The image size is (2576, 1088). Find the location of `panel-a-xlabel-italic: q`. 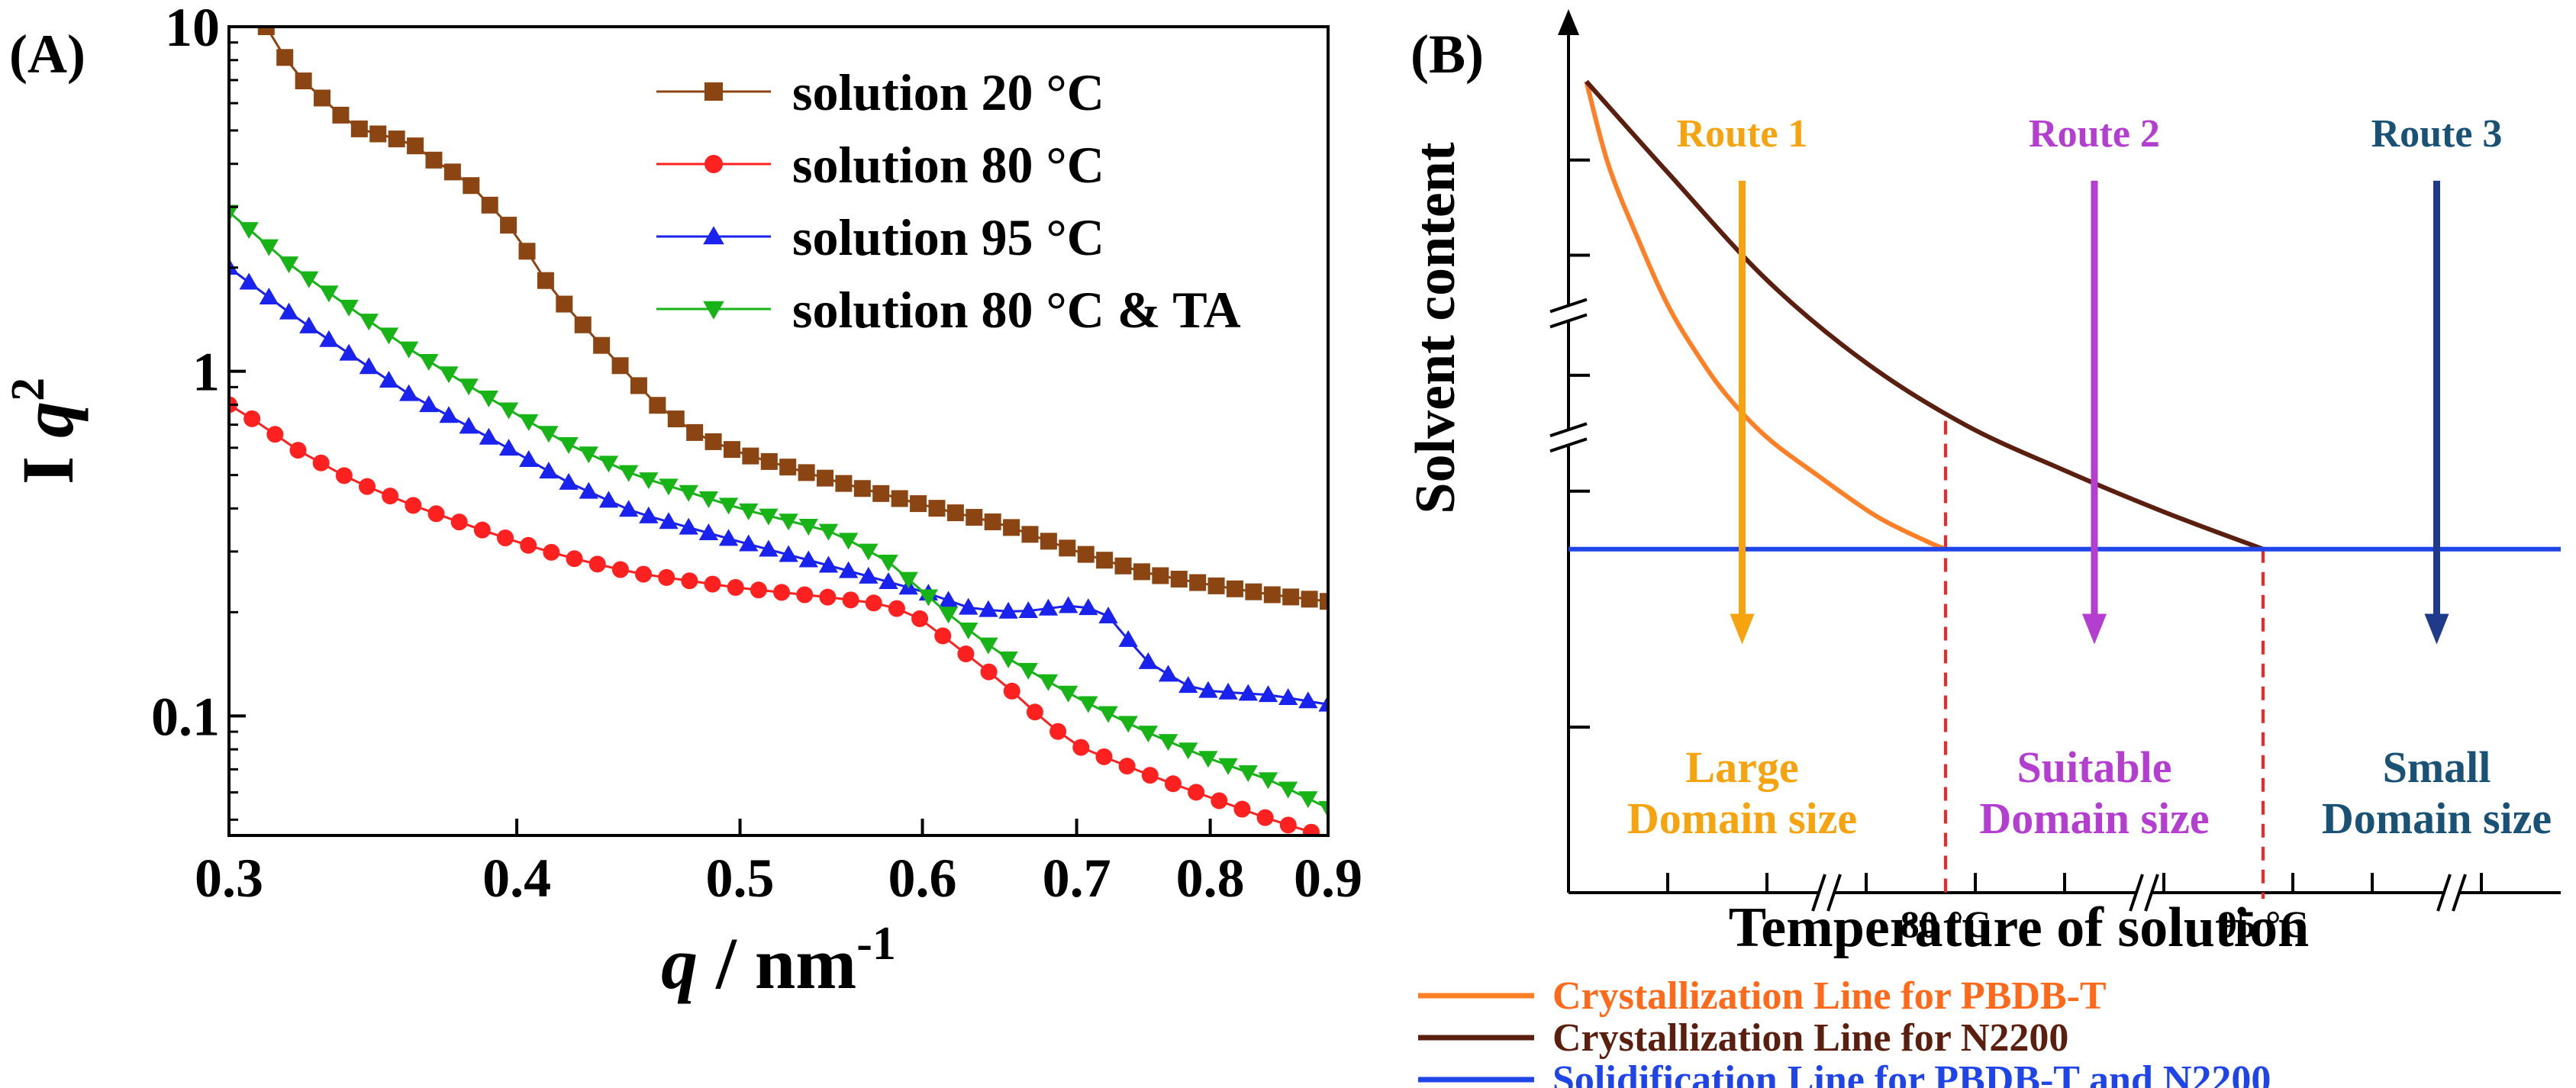

panel-a-xlabel-italic: q is located at coordinates (680, 963).